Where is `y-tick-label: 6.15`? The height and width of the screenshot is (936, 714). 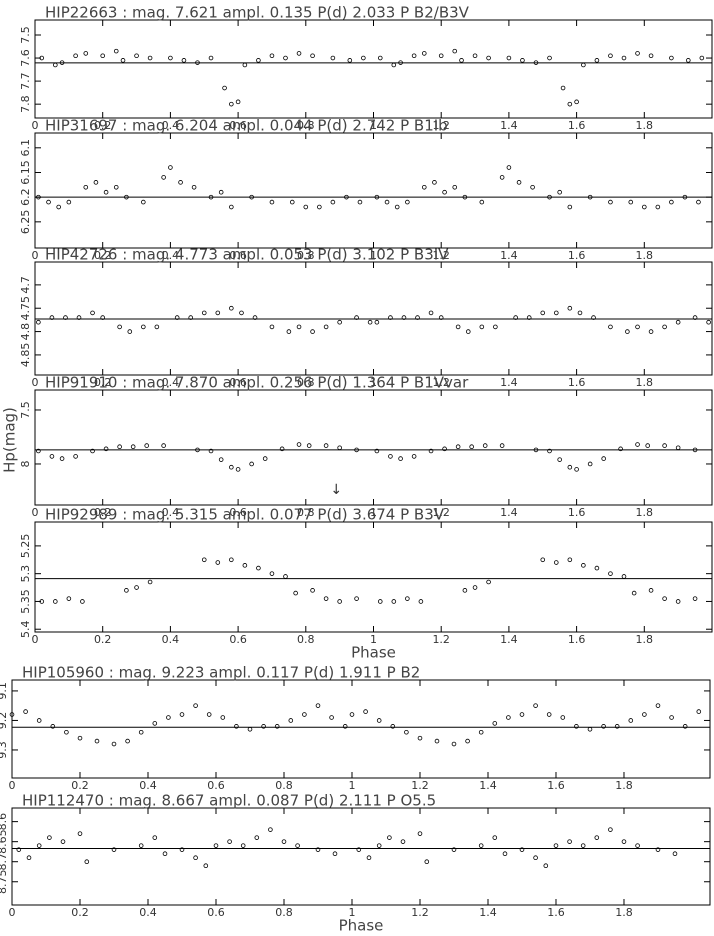 y-tick-label: 6.15 is located at coordinates (25, 172).